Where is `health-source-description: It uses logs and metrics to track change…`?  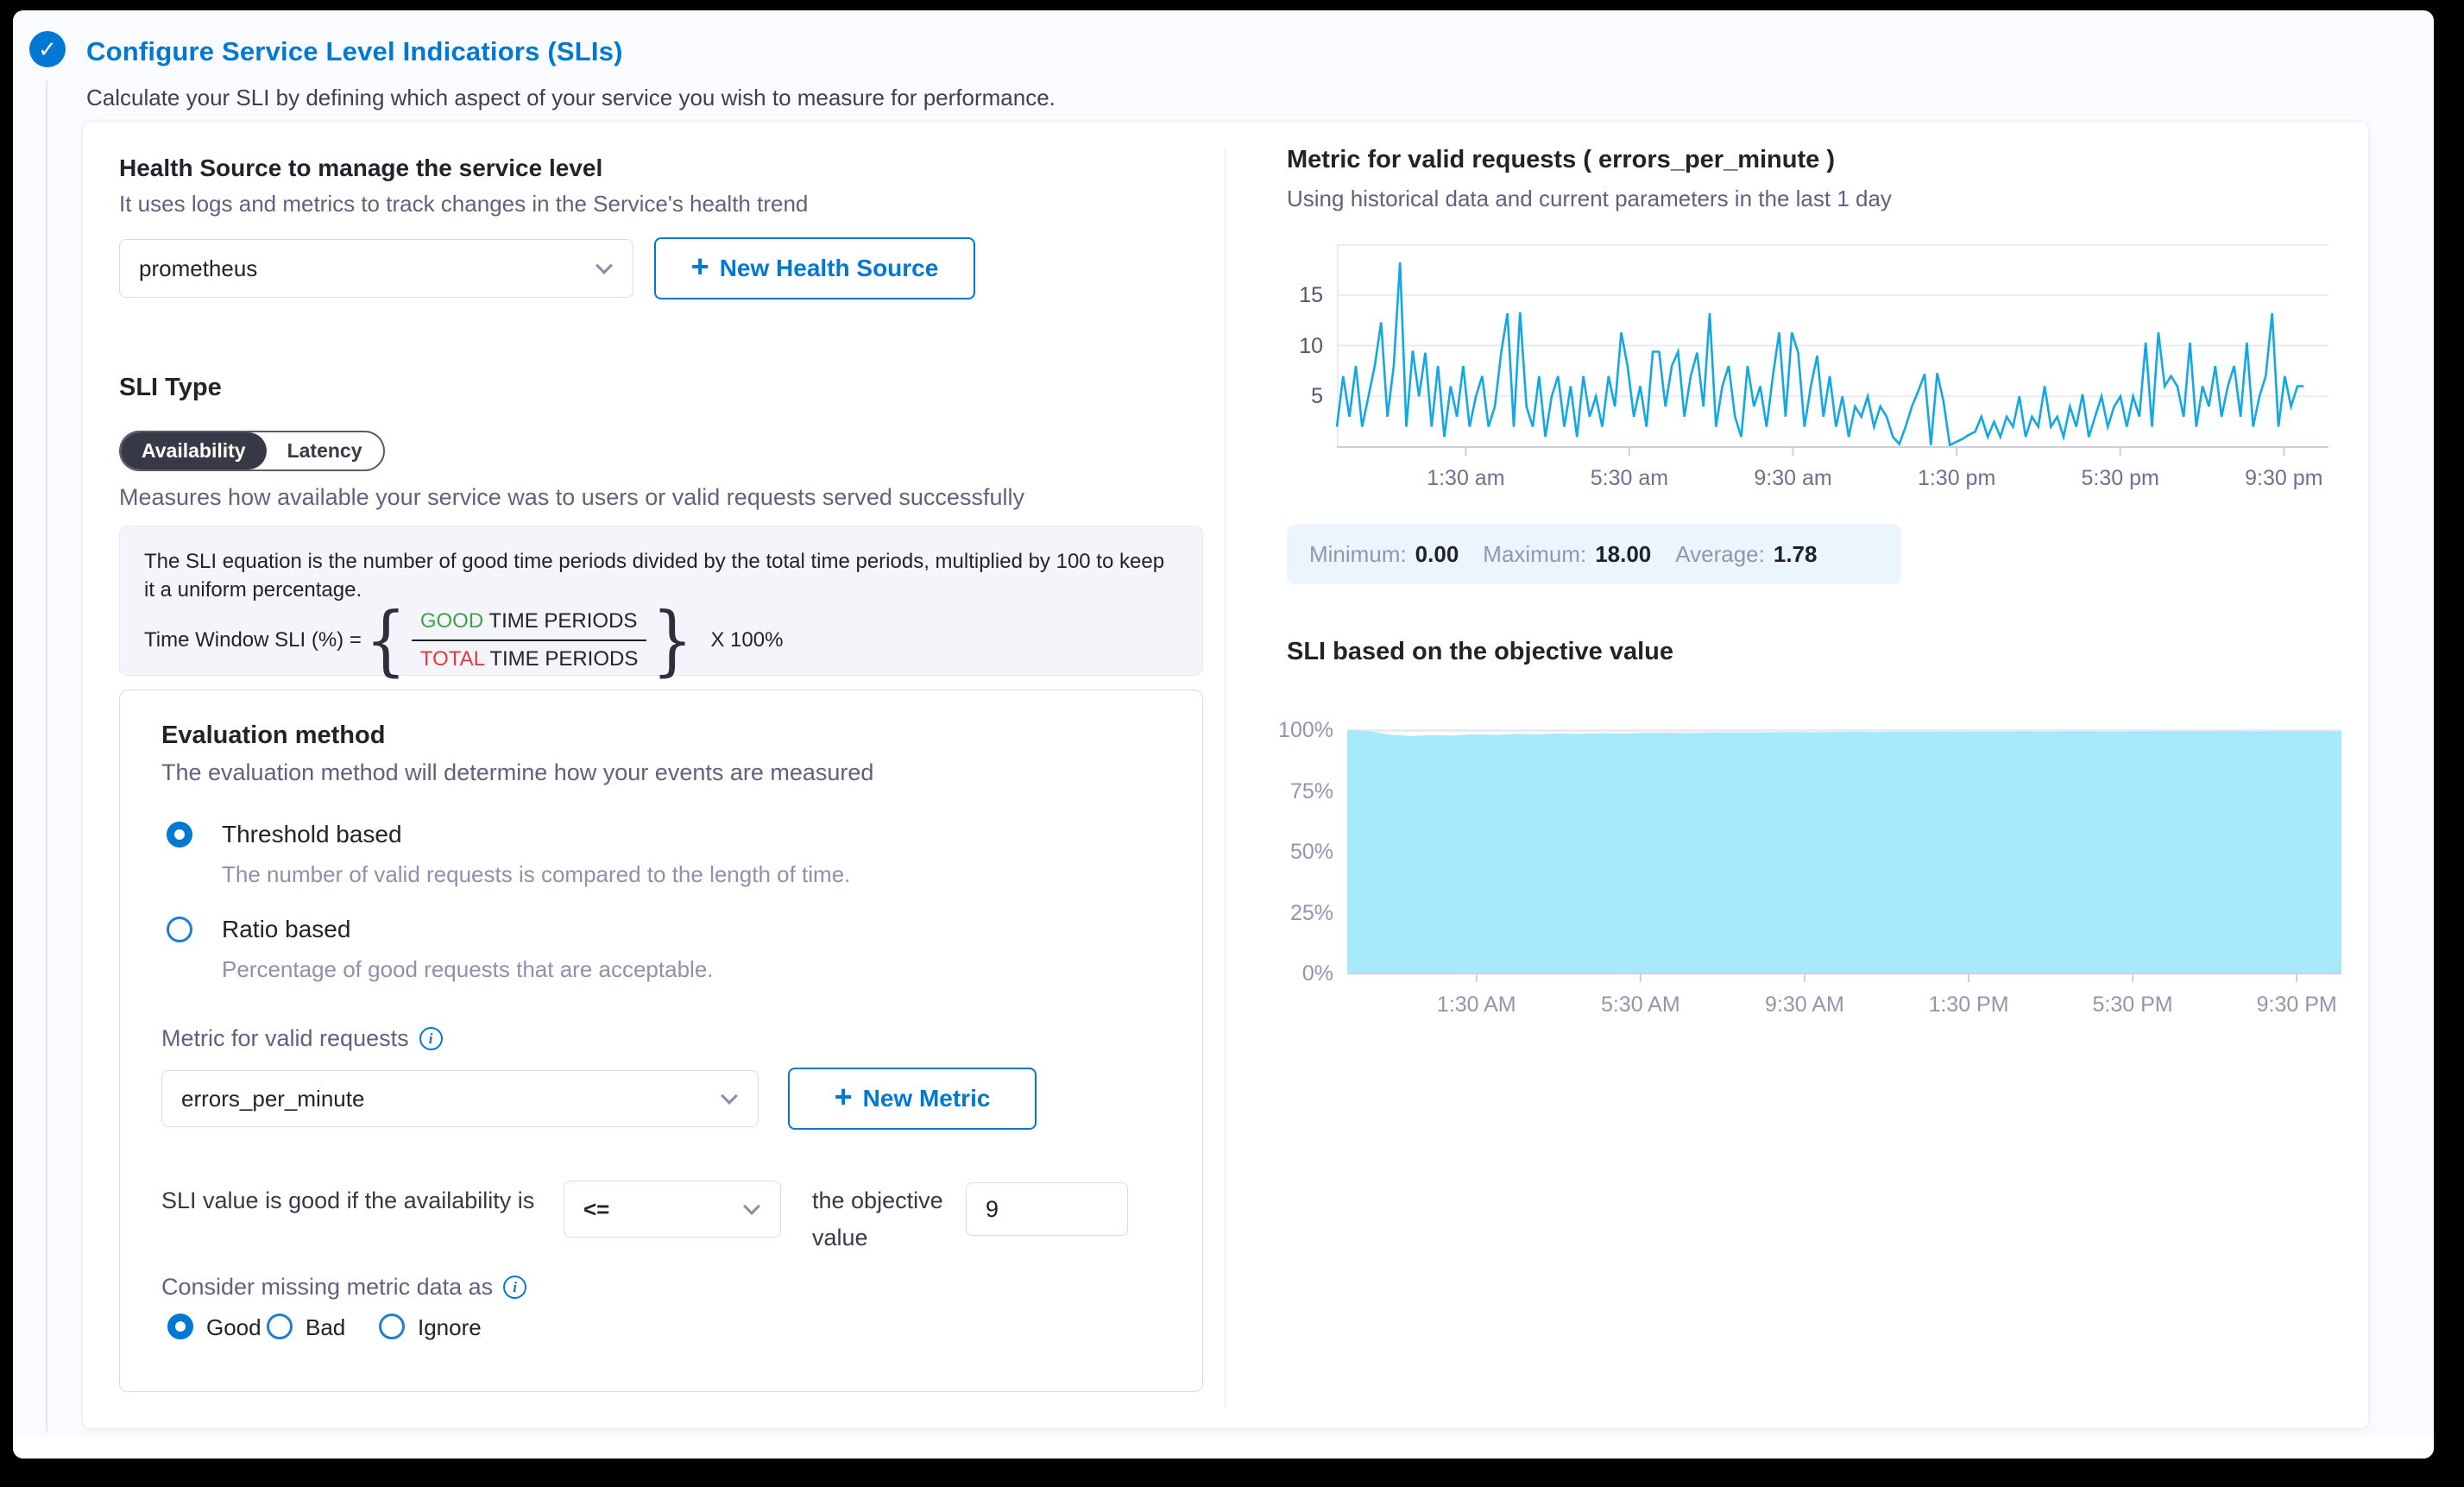 health-source-description: It uses logs and metrics to track change… is located at coordinates (464, 204).